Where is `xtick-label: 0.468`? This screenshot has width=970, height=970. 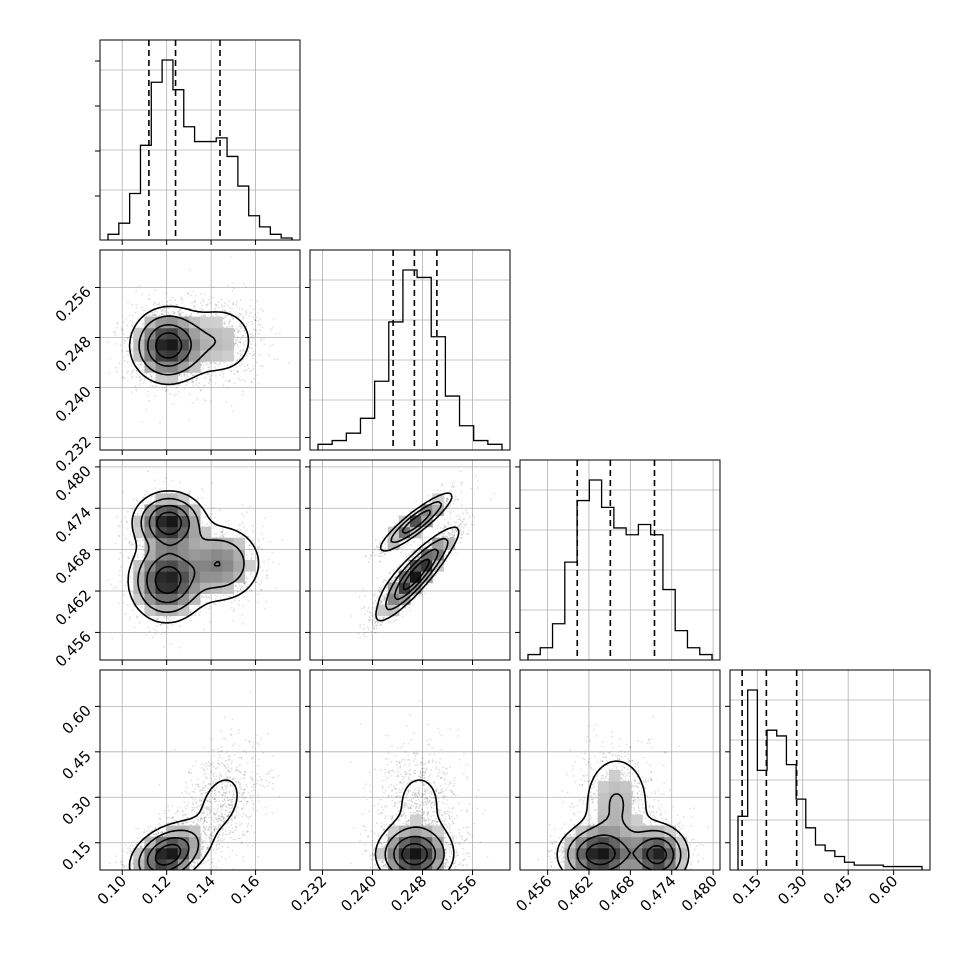 xtick-label: 0.468 is located at coordinates (616, 893).